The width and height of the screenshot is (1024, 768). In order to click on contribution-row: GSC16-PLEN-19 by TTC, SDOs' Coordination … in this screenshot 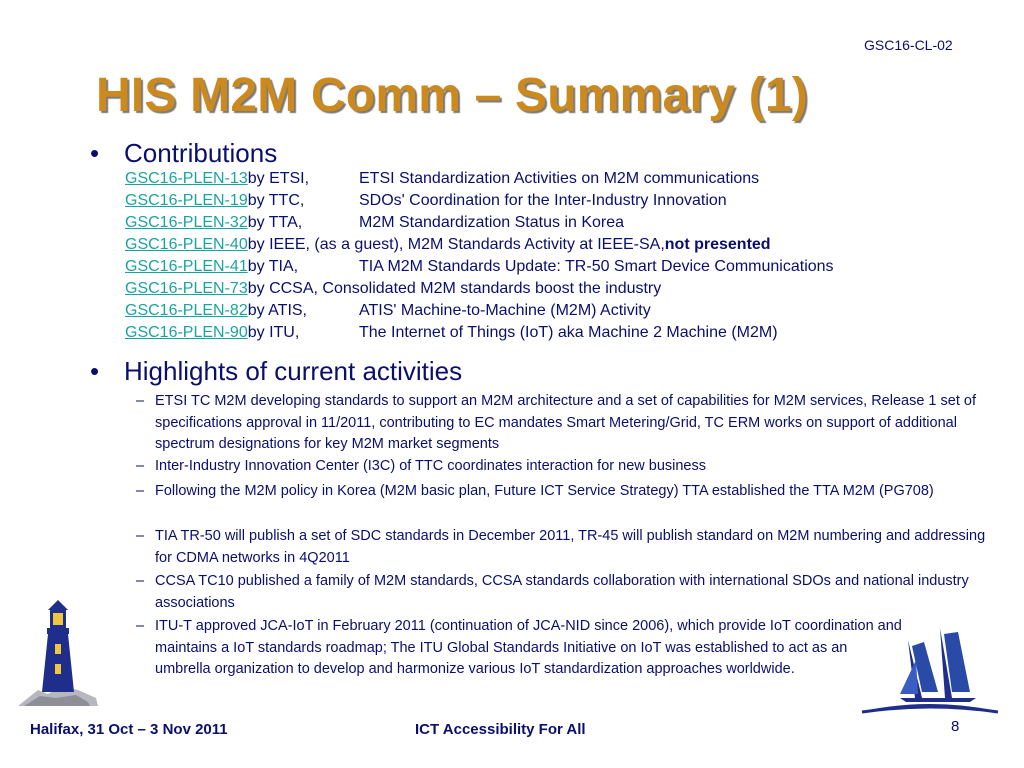, I will do `click(426, 202)`.